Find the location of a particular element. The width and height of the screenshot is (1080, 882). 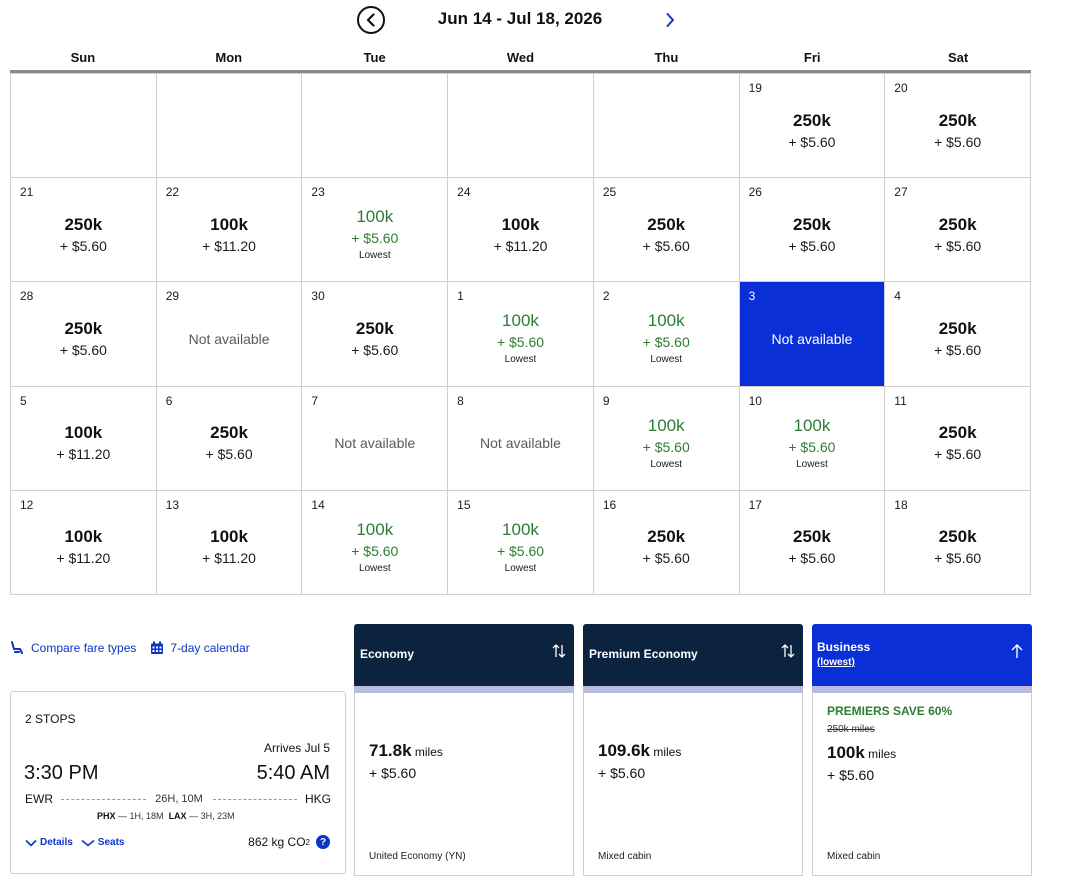

calendar-day-cell: 5 100k + $11.20 is located at coordinates (84, 438).